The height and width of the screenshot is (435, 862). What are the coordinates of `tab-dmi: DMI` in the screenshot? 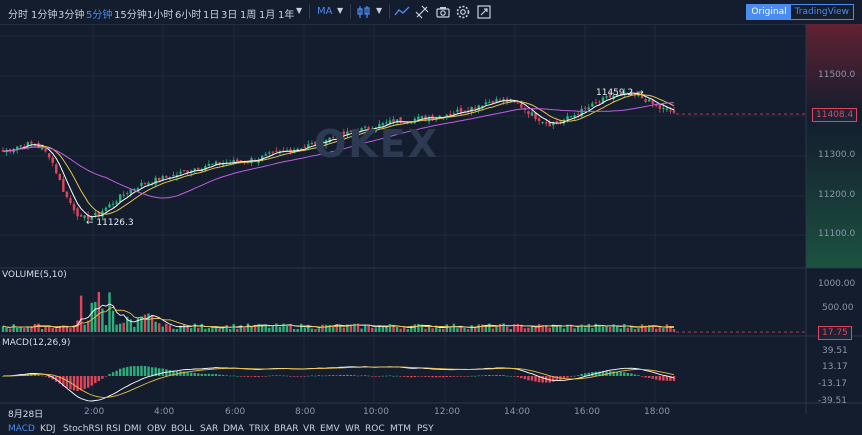 It's located at (133, 429).